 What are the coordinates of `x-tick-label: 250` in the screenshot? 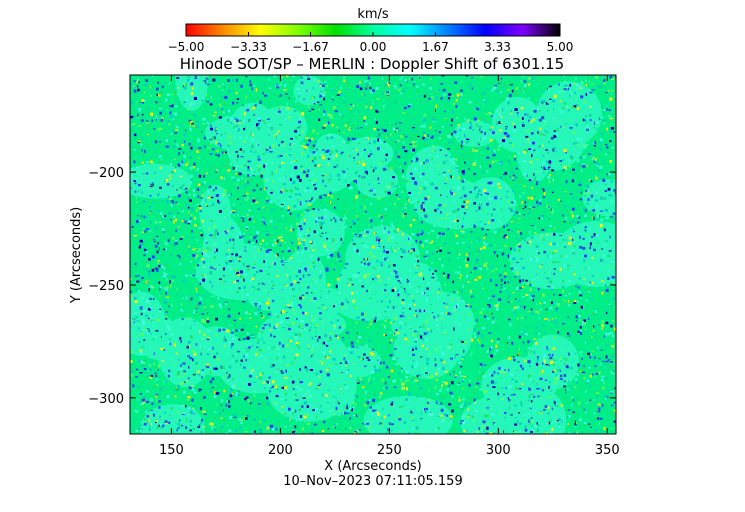 It's located at (389, 450).